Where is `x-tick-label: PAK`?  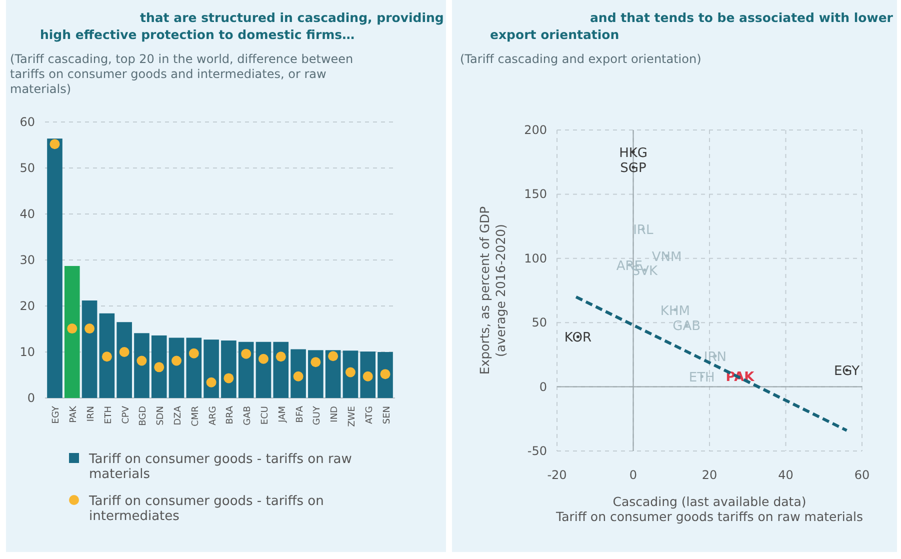
x-tick-label: PAK is located at coordinates (74, 413).